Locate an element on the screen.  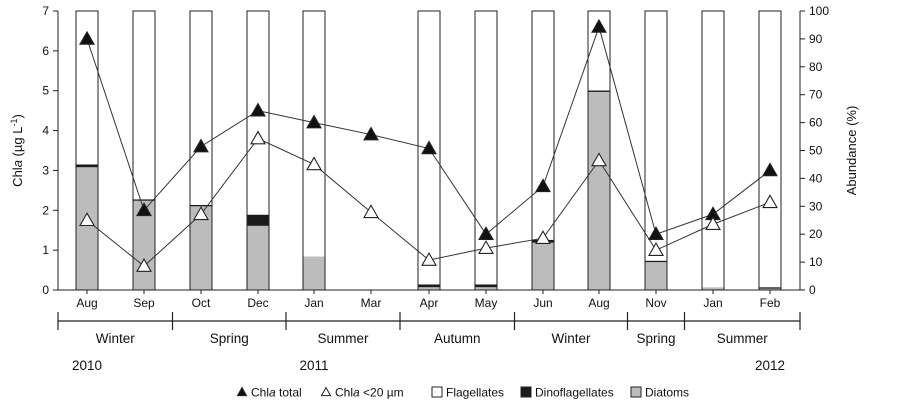
x-axis: Aug Sep Oct Dec Jan Mar Apr May Jun Aug Nov Jan Feb is located at coordinates (428, 300).